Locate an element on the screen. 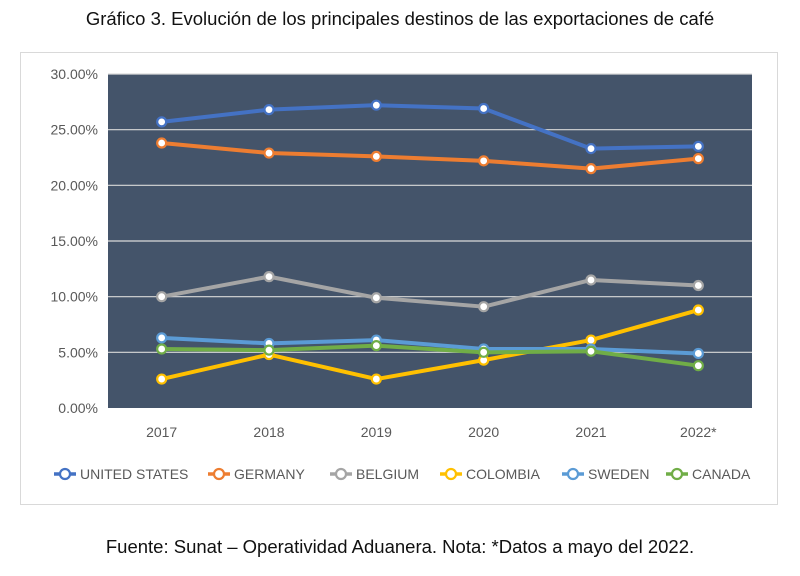 Image resolution: width=800 pixels, height=576 pixels. legend-item: UNITED STATES is located at coordinates (121, 474).